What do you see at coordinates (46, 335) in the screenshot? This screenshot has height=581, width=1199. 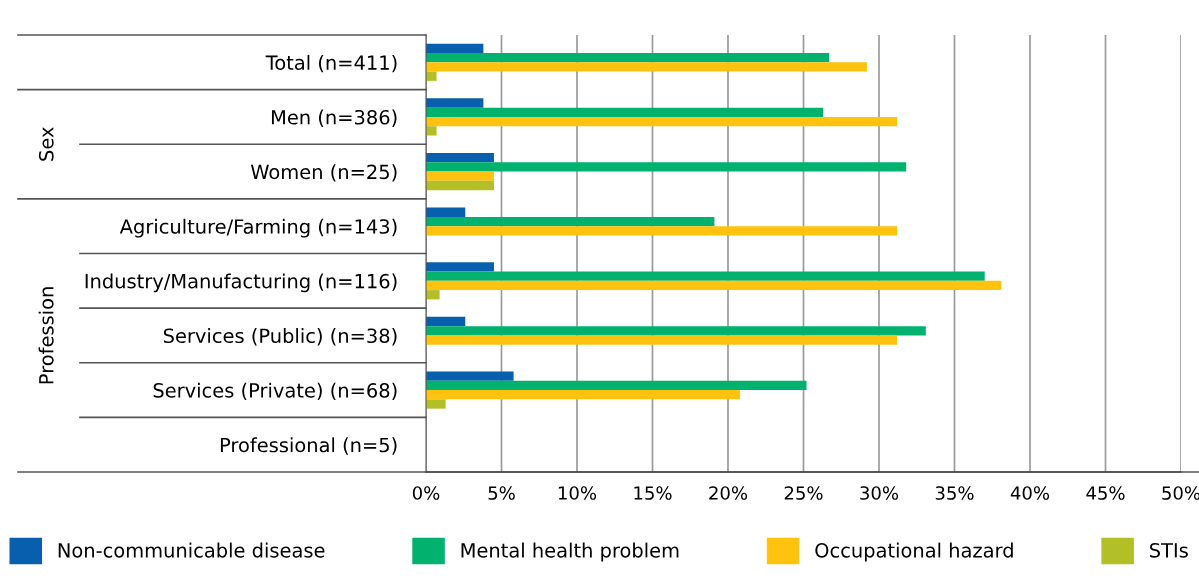 I see `text: Profession` at bounding box center [46, 335].